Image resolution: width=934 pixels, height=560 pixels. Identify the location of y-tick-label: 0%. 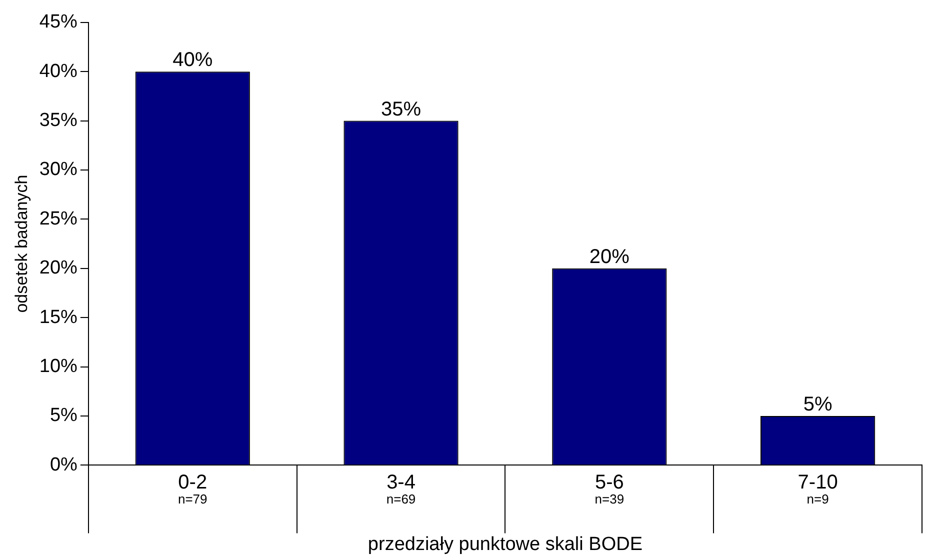
(64, 465).